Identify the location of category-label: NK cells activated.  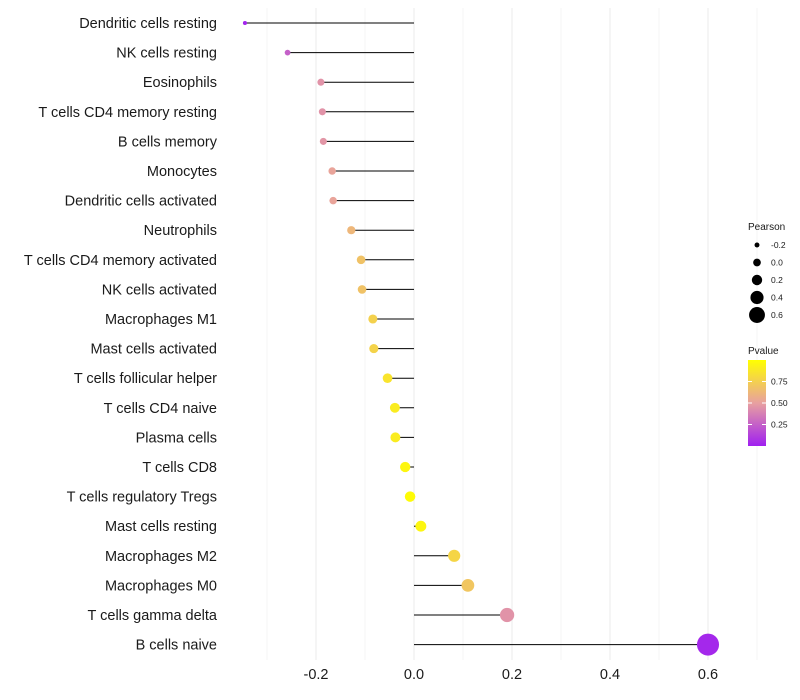
(159, 290).